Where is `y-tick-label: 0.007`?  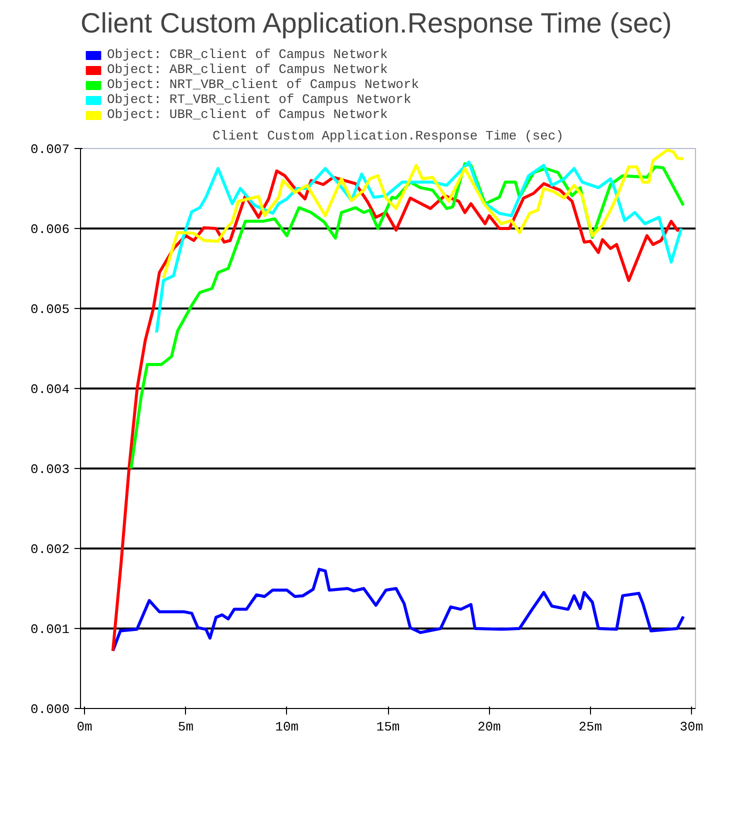
y-tick-label: 0.007 is located at coordinates (50, 149).